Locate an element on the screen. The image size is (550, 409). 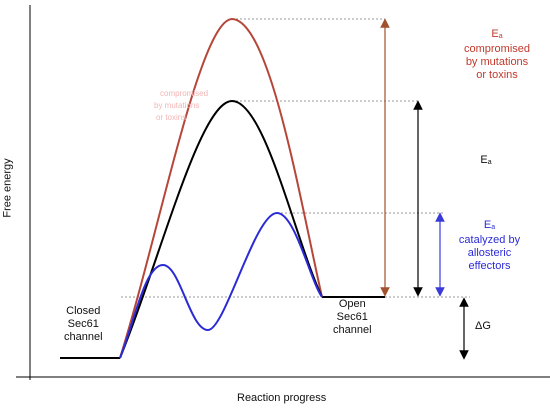
catalyzed-ea-label: Ea catalyzed by allosteric effectors is located at coordinates (489, 246).